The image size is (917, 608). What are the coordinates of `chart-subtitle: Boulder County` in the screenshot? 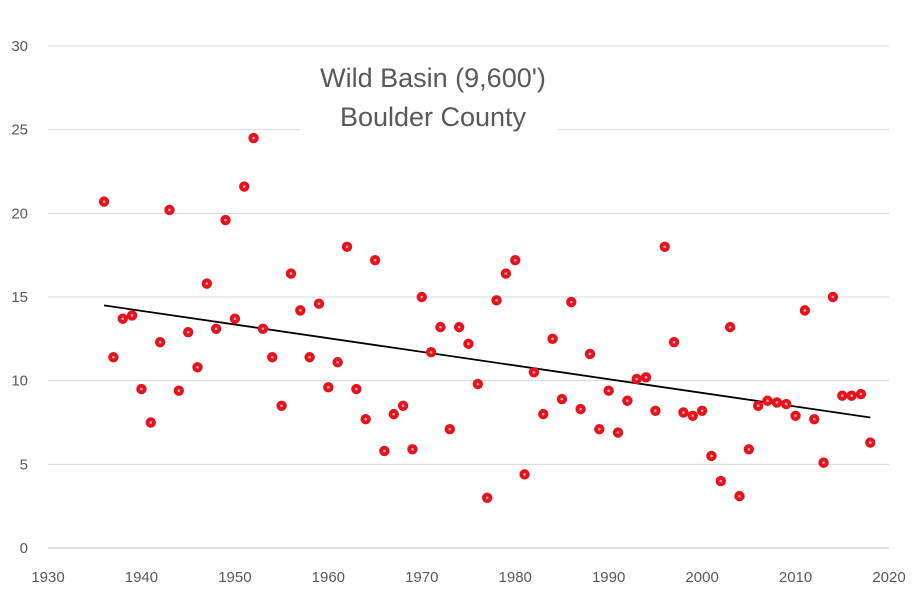 It's located at (433, 117).